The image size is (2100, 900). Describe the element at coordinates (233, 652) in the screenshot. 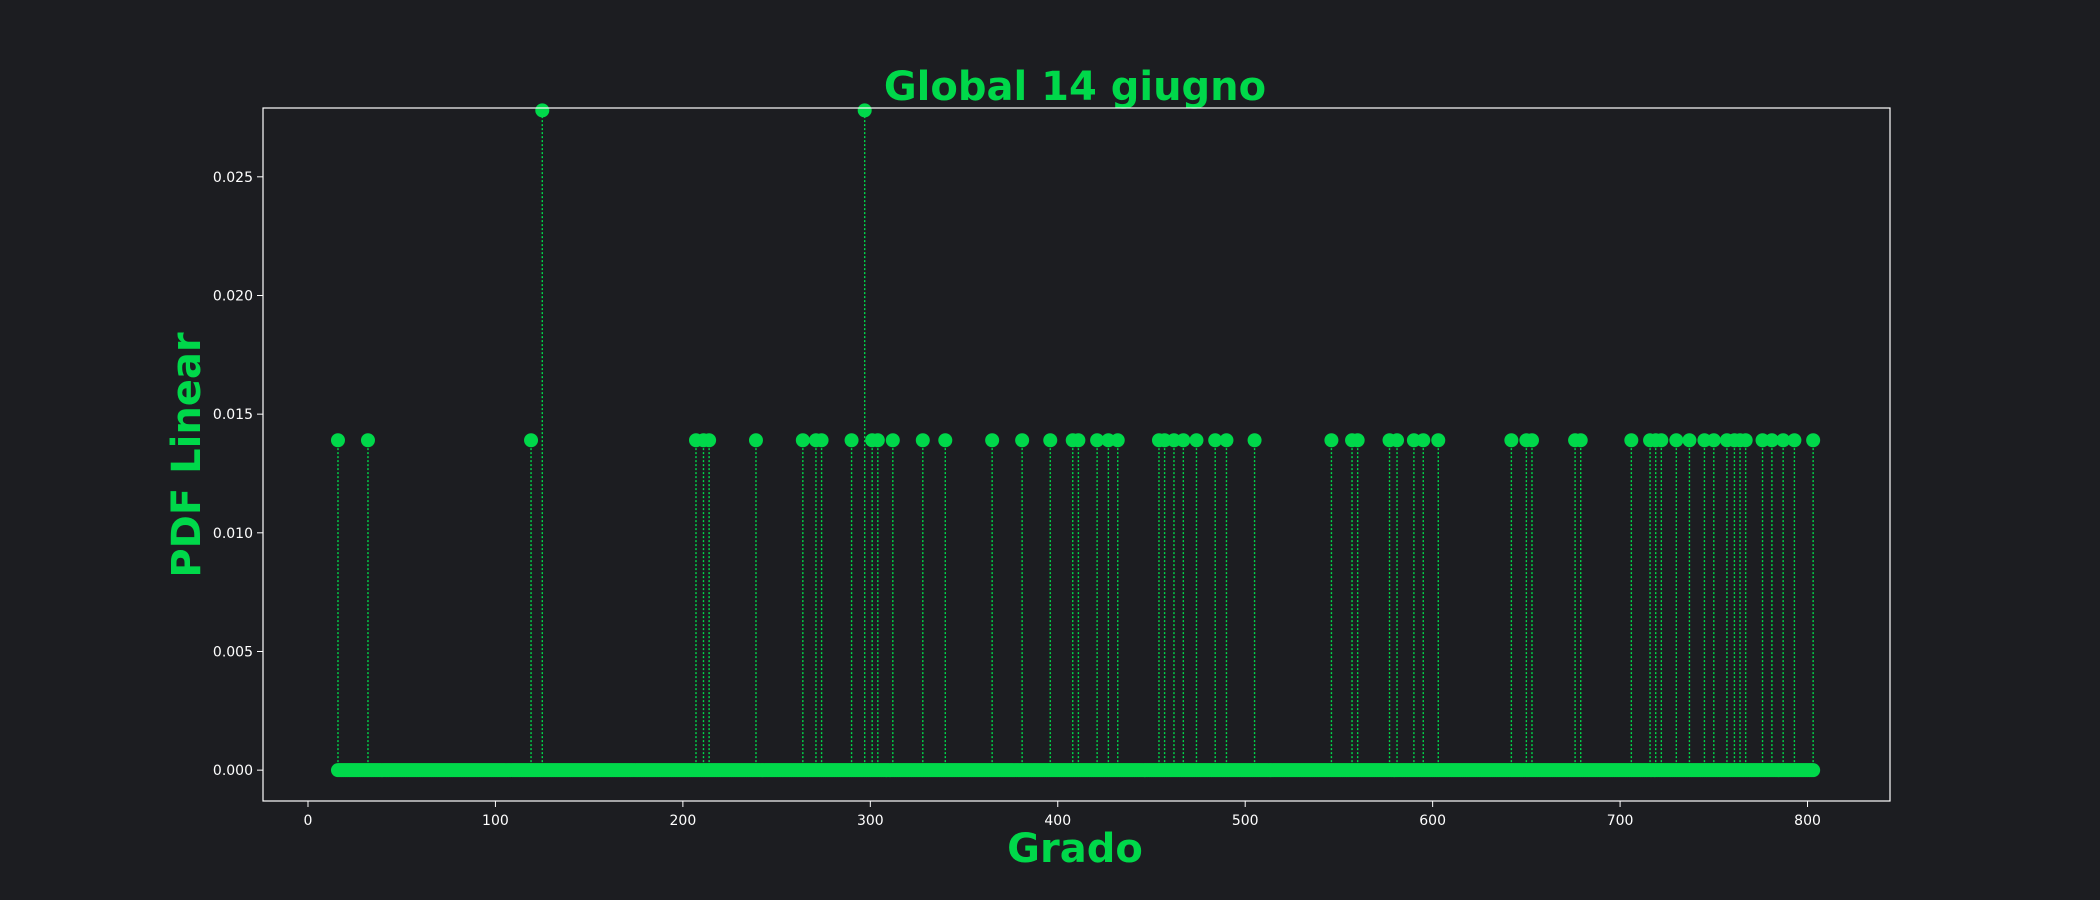

I see `y-tick-label: 0.005` at that location.